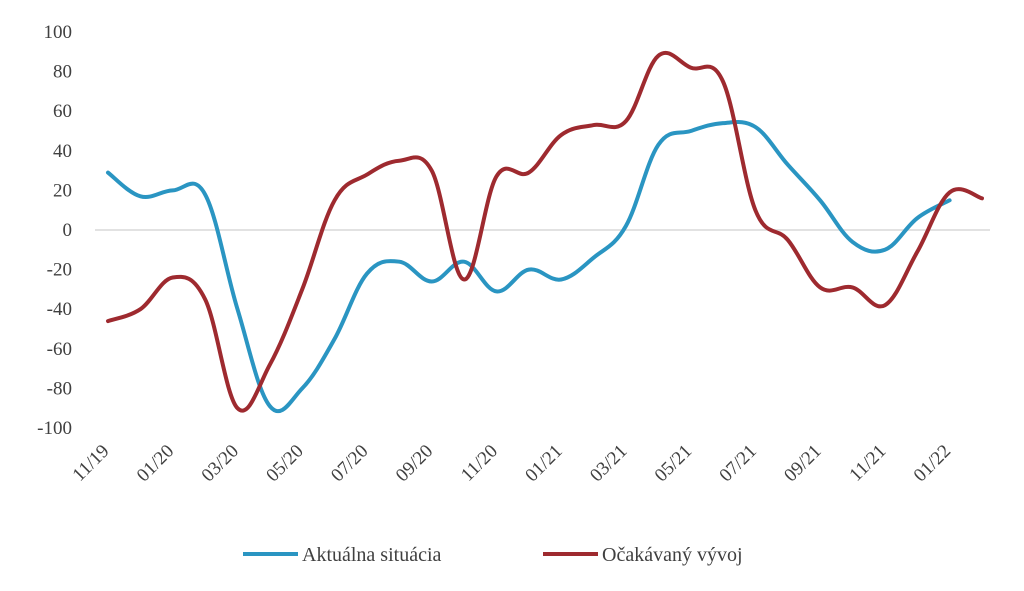 This screenshot has height=591, width=1024. Describe the element at coordinates (802, 463) in the screenshot. I see `x-tick-label: 09/21` at that location.